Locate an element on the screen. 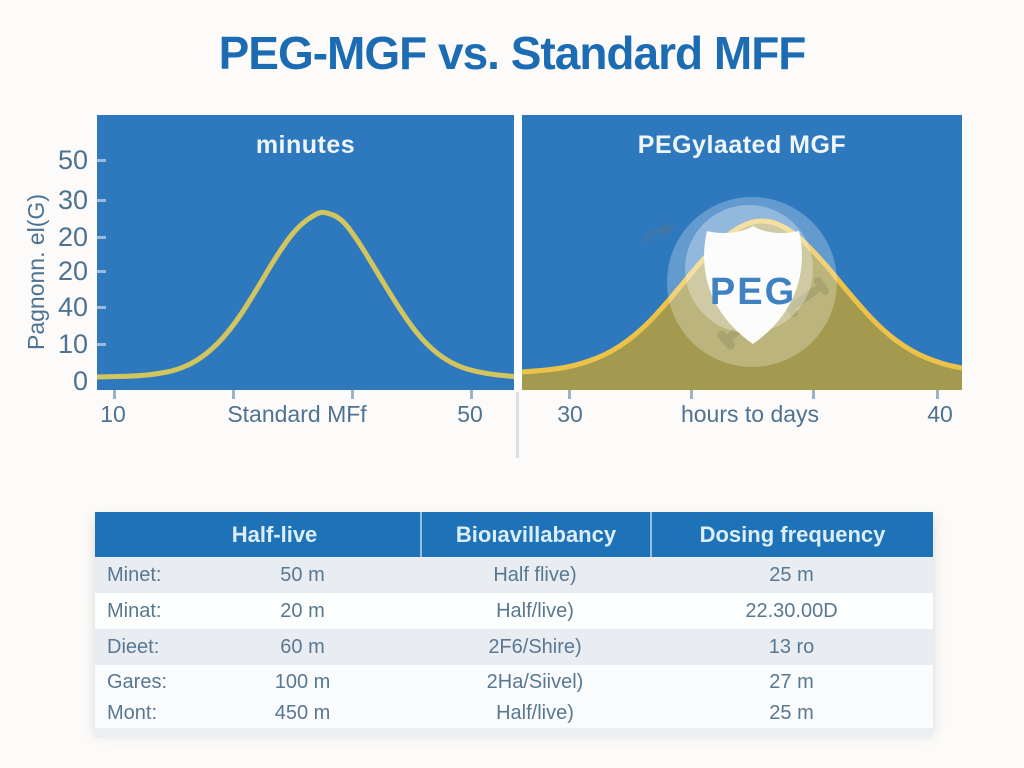 This screenshot has height=768, width=1024. y-tick-label: 0 is located at coordinates (80, 381).